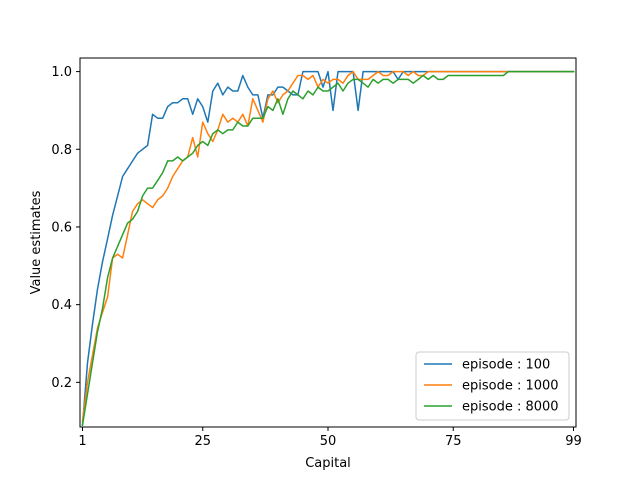 Image resolution: width=640 pixels, height=480 pixels. What do you see at coordinates (510, 407) in the screenshot?
I see `legend-label: episode : 8000` at bounding box center [510, 407].